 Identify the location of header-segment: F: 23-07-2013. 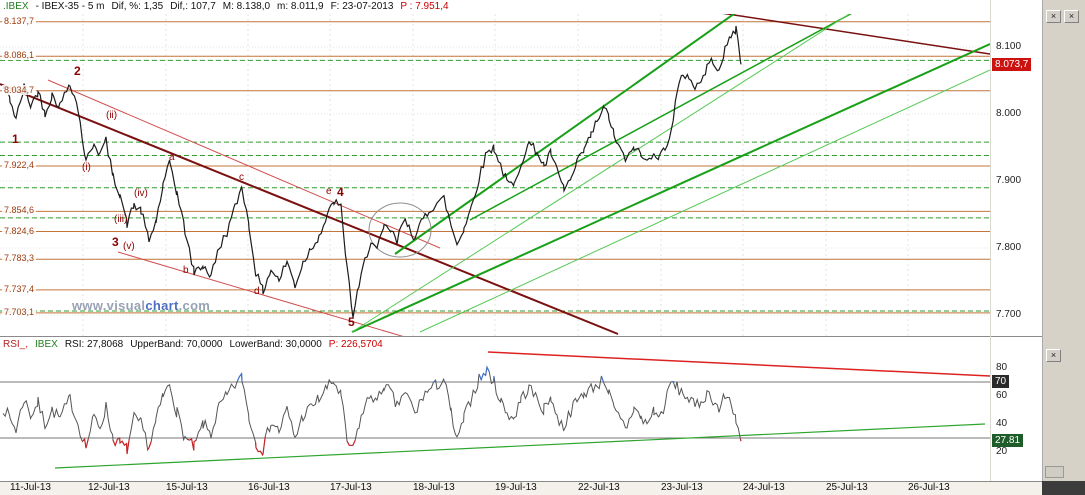
(362, 6).